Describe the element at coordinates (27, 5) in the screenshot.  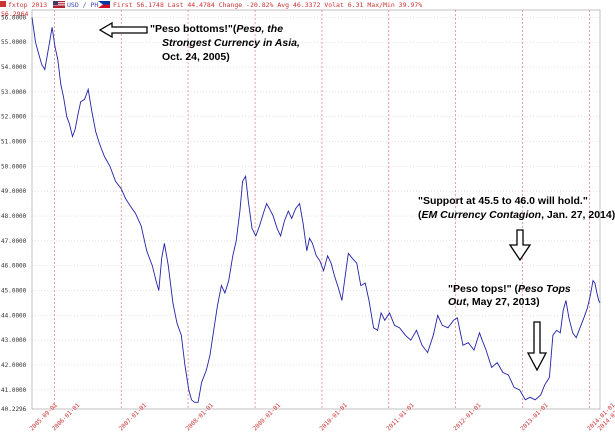
I see `source-label: fxtop 2013` at that location.